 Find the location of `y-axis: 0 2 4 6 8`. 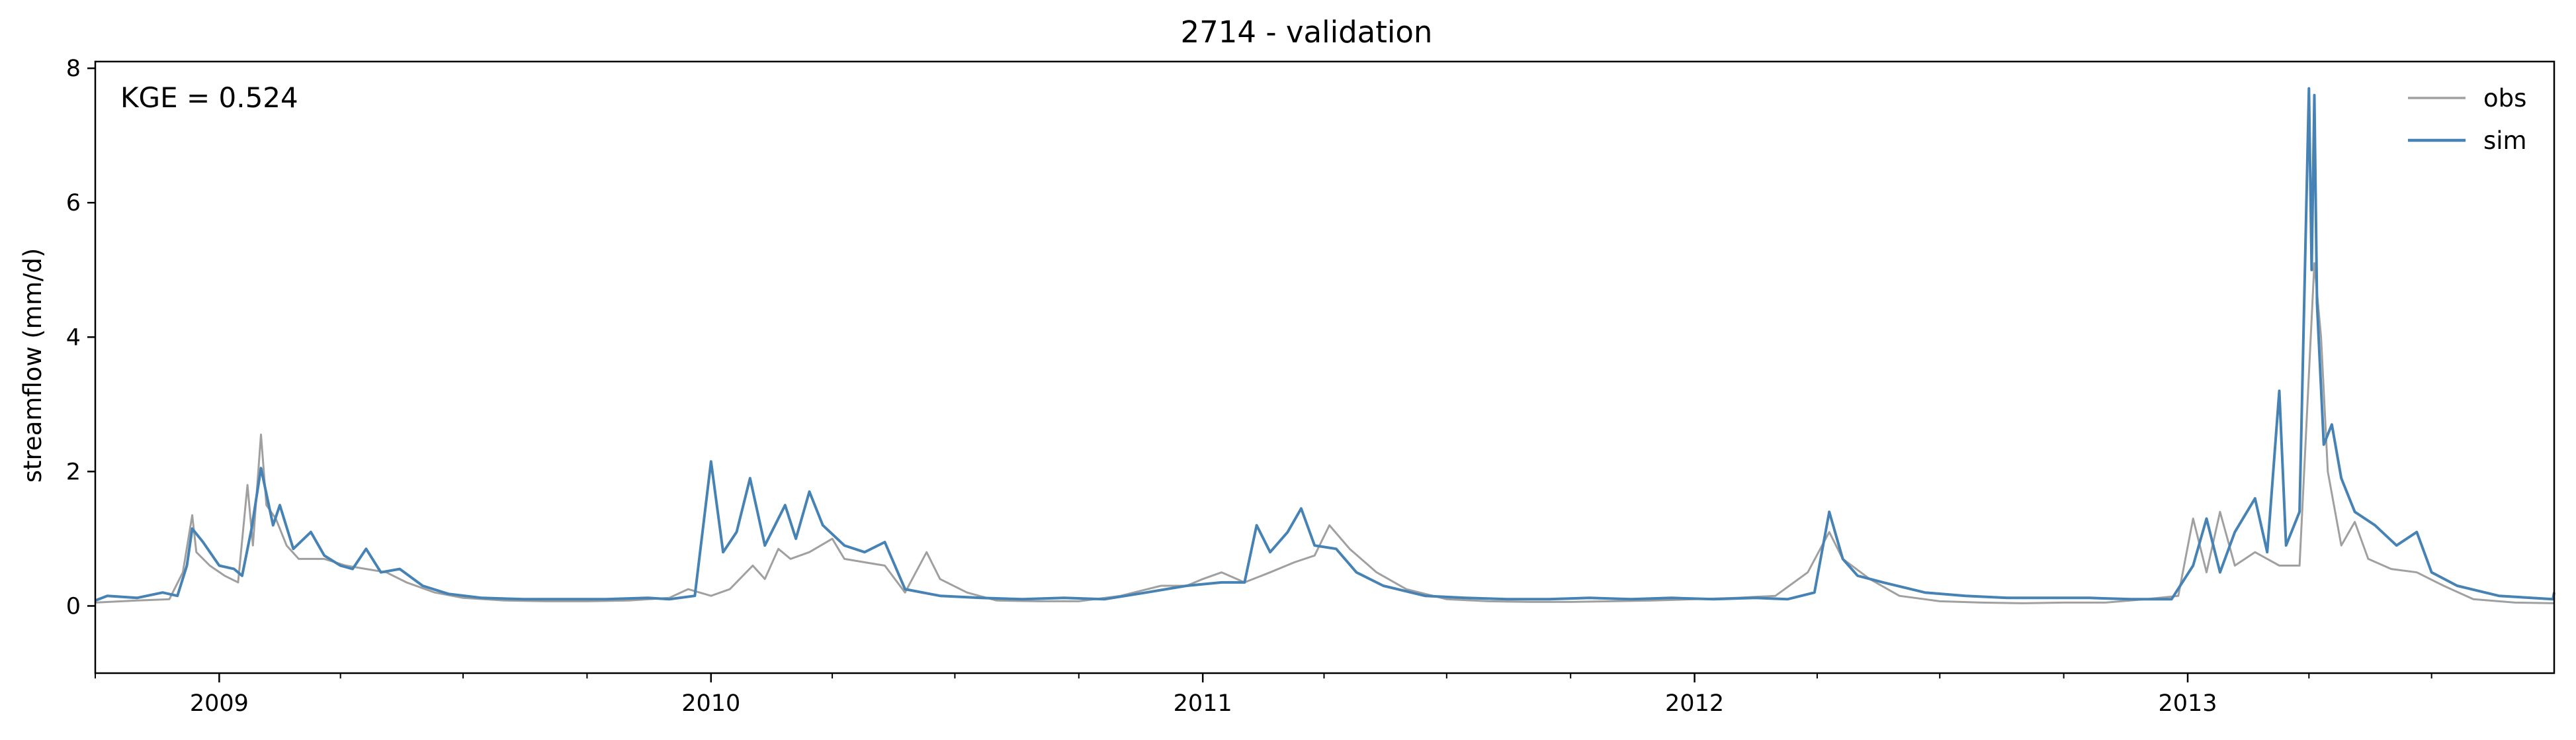

y-axis: 0 2 4 6 8 is located at coordinates (80, 338).